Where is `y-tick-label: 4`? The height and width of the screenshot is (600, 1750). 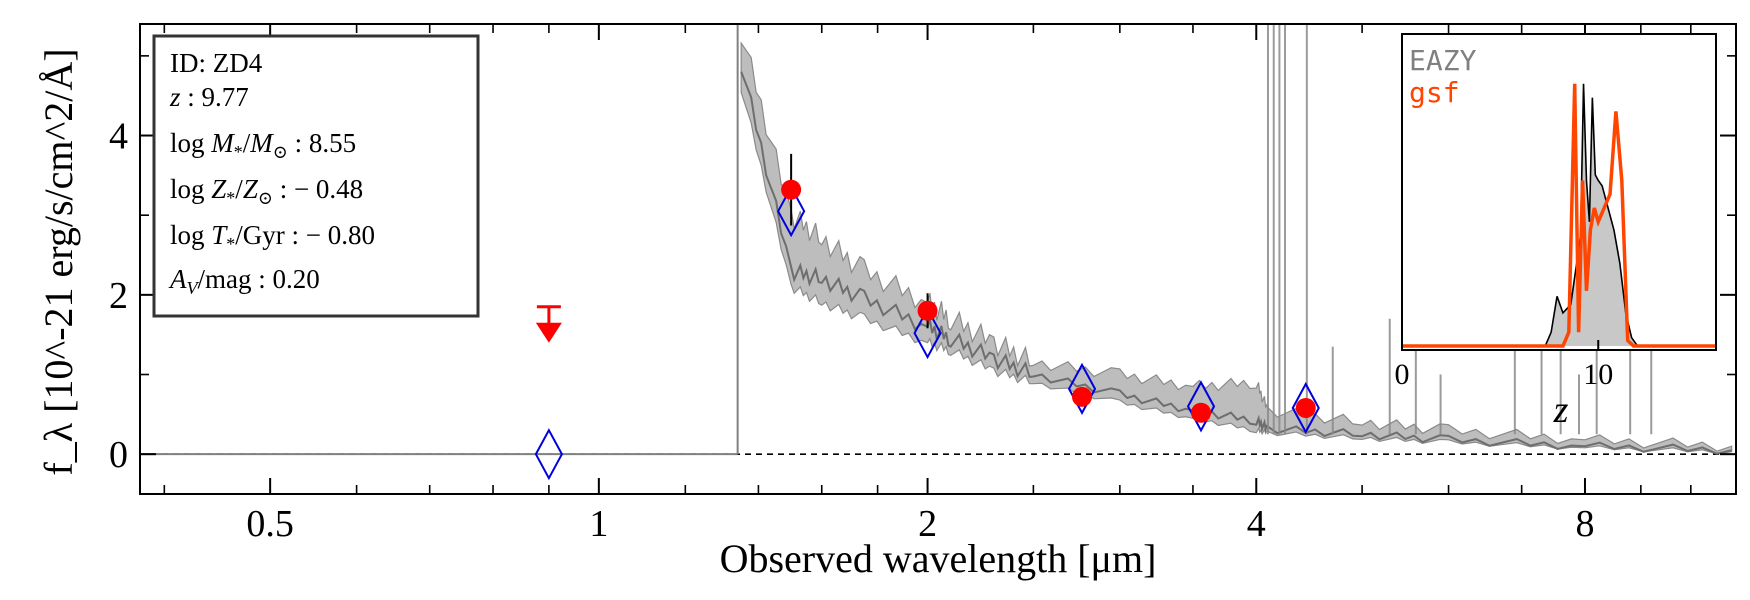 y-tick-label: 4 is located at coordinates (118, 137).